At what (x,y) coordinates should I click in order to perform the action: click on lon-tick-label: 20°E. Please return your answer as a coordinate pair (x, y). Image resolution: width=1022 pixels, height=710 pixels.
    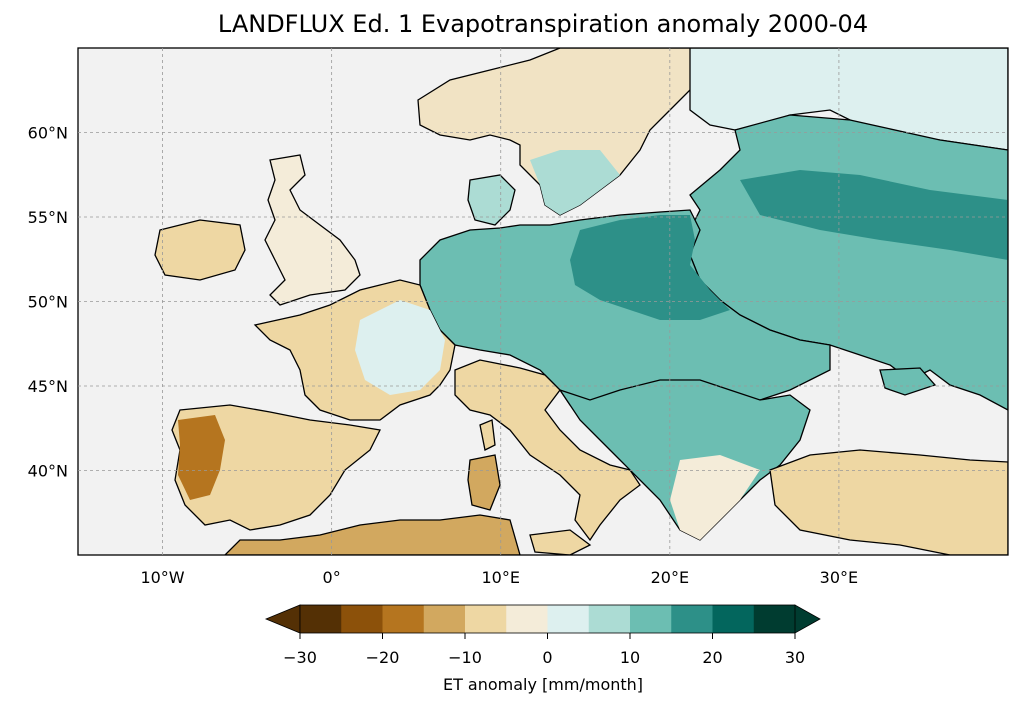
    Looking at the image, I should click on (670, 577).